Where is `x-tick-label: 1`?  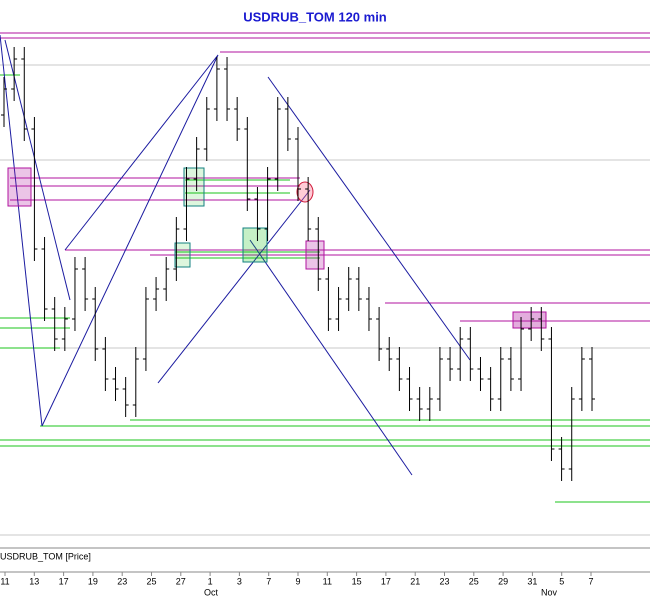 x-tick-label: 1 is located at coordinates (210, 581).